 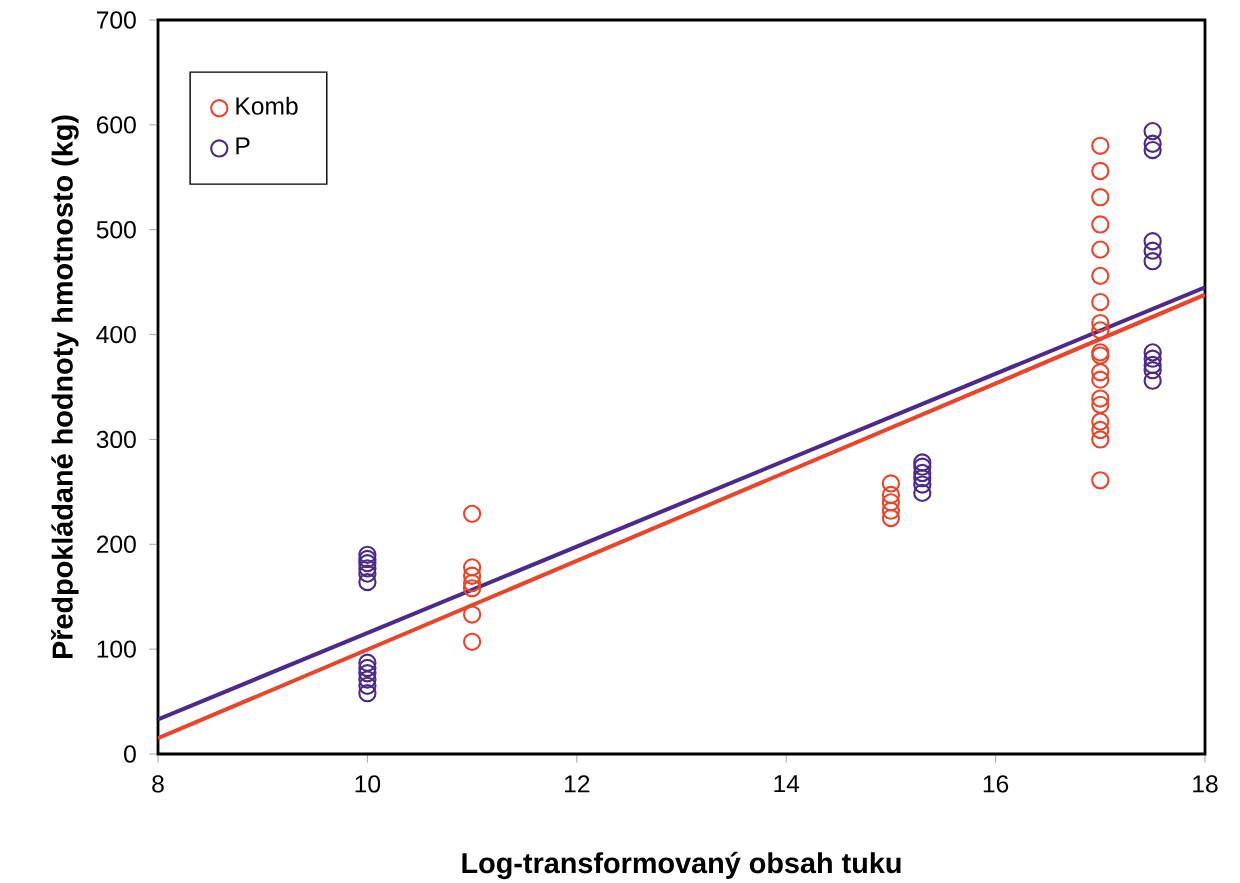 I want to click on y-tick-label: 600, so click(x=116, y=125).